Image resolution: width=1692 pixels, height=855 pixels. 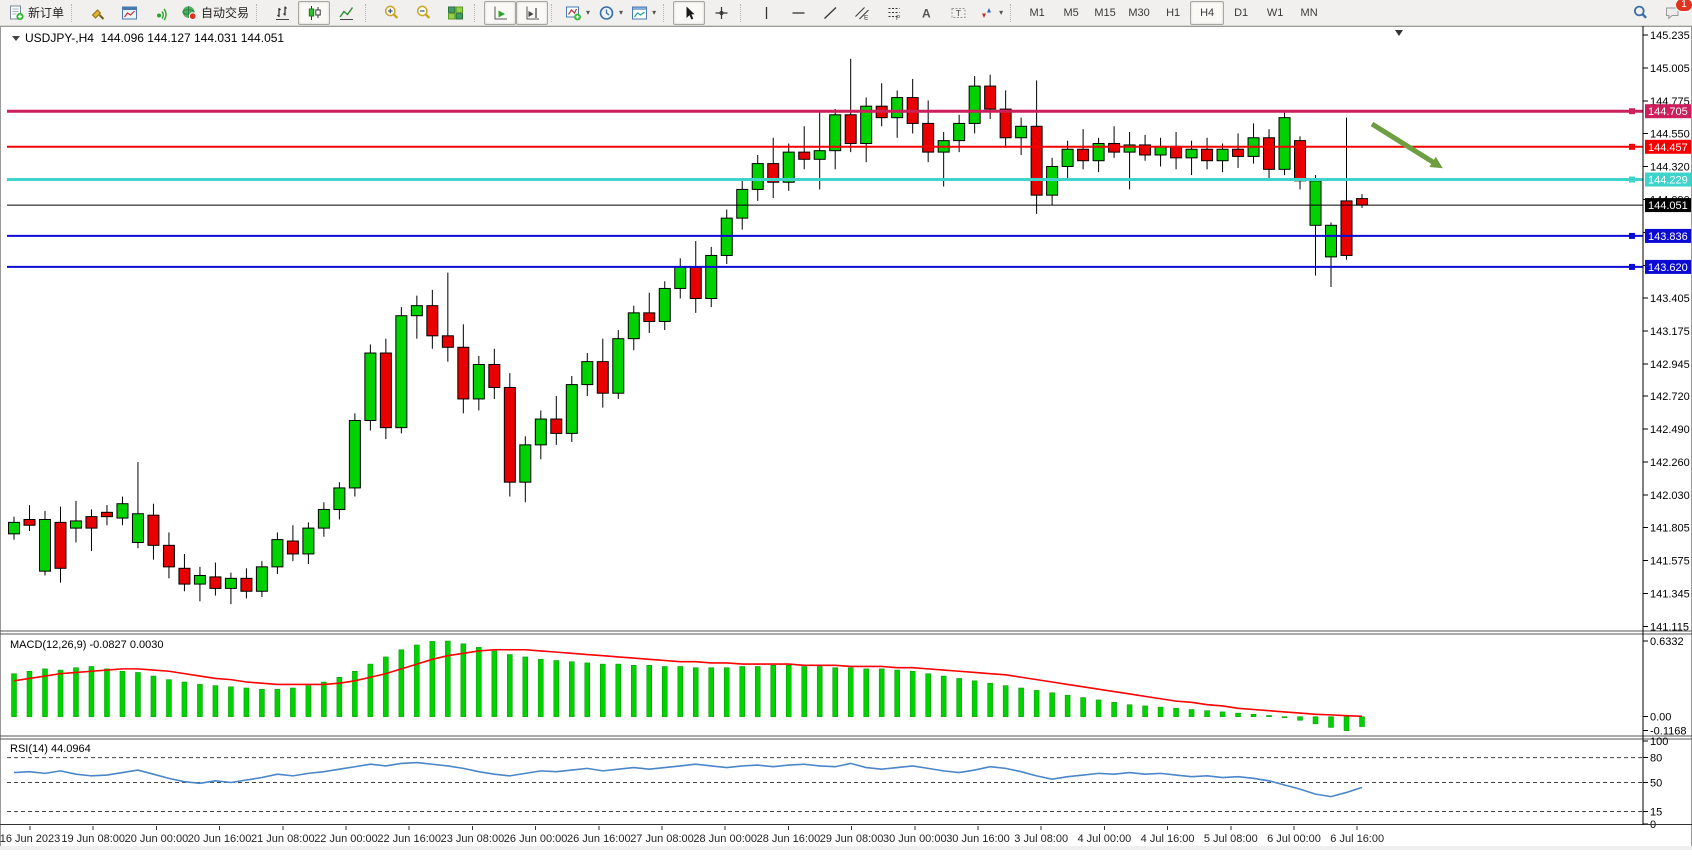 I want to click on candlestick-button, so click(x=314, y=12).